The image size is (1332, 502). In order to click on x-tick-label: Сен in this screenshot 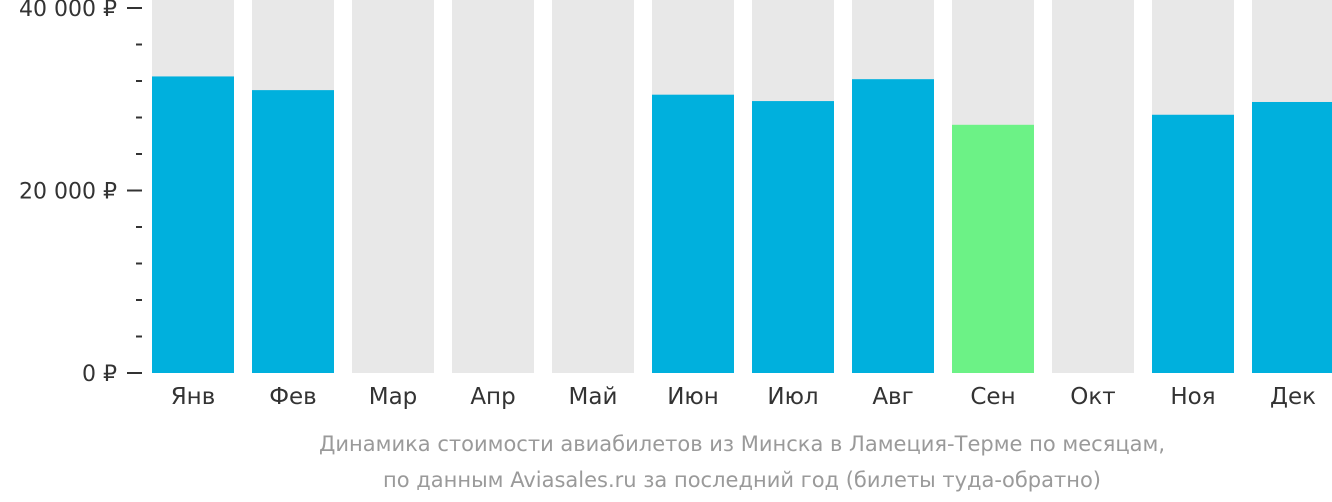, I will do `click(992, 397)`.